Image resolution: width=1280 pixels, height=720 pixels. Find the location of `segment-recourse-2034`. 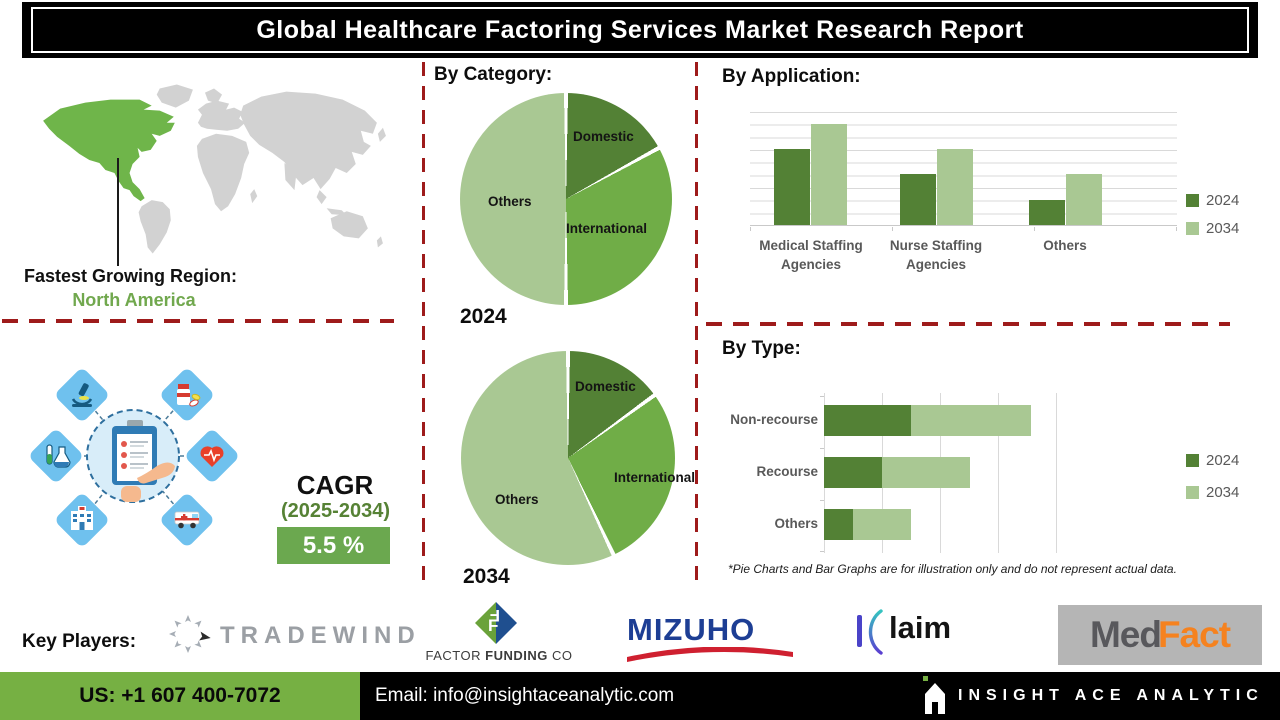

segment-recourse-2034 is located at coordinates (926, 472).